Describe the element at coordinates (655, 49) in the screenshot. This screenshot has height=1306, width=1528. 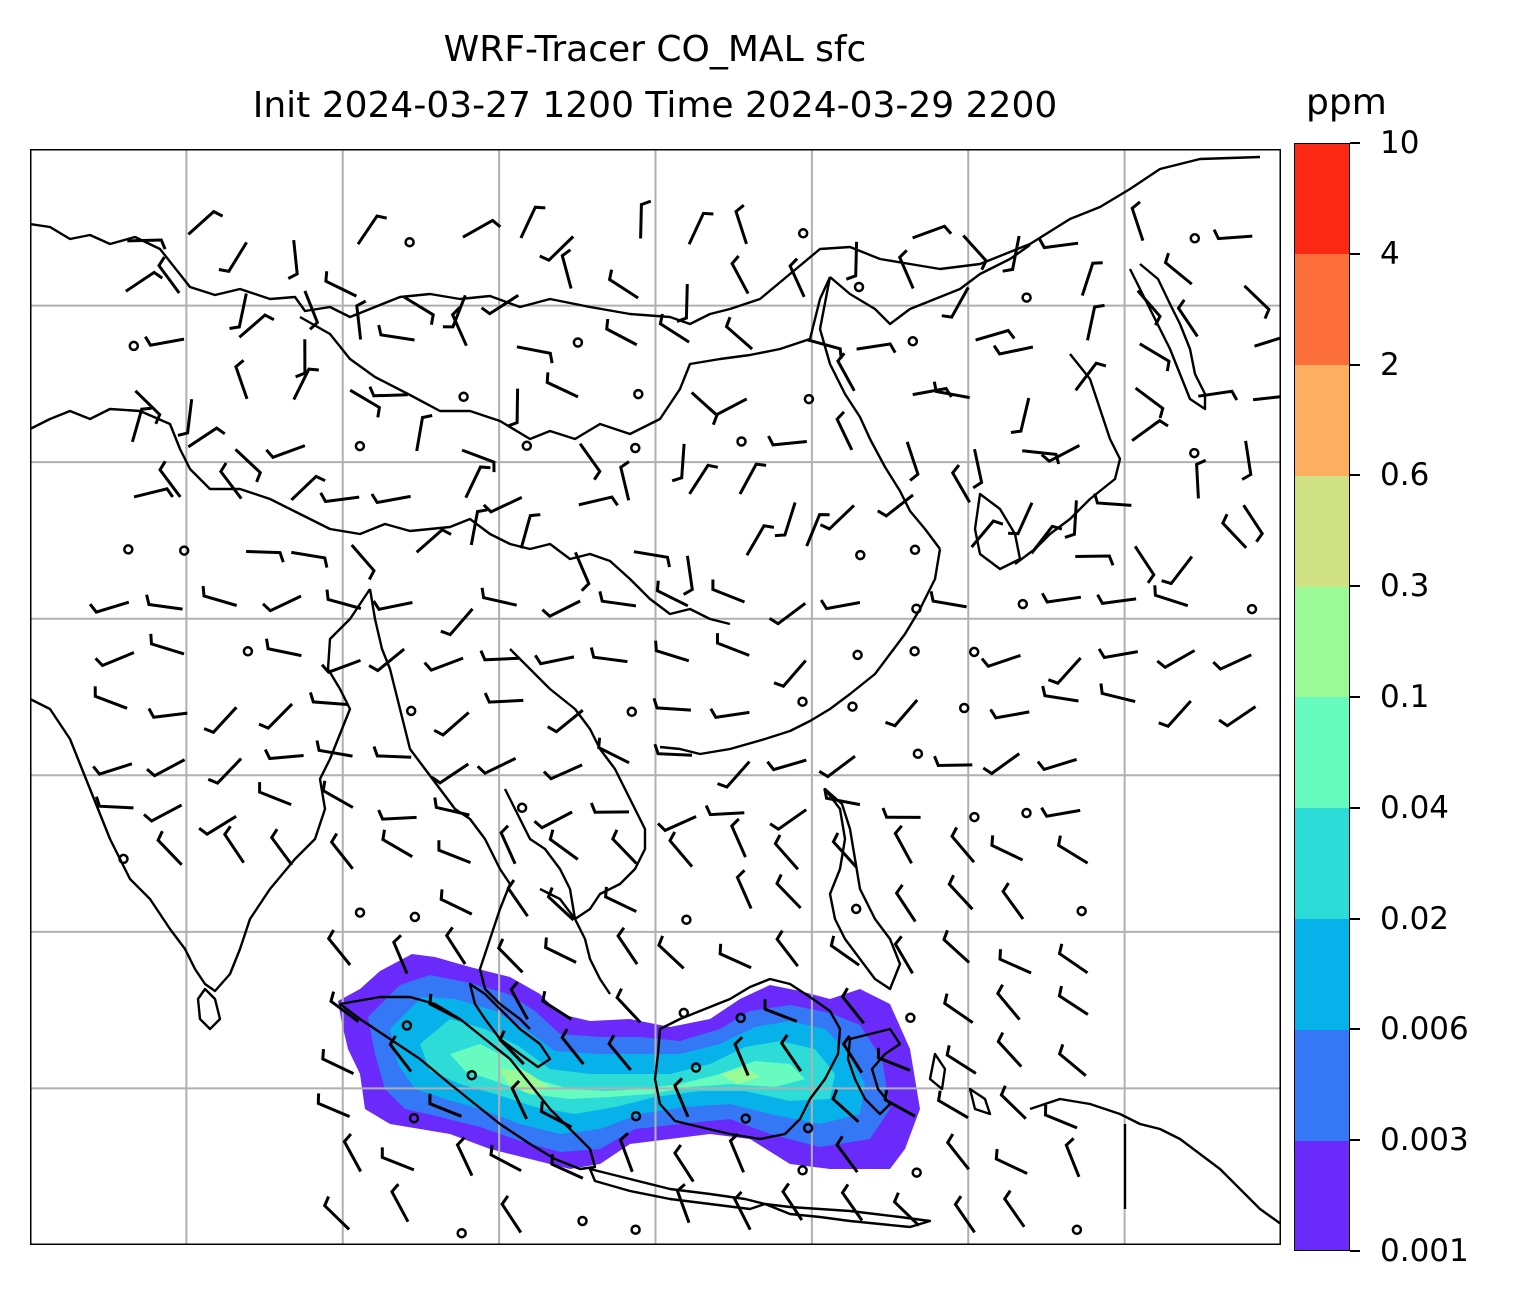
I see `map-title: WRF-Tracer CO_MAL sfc` at that location.